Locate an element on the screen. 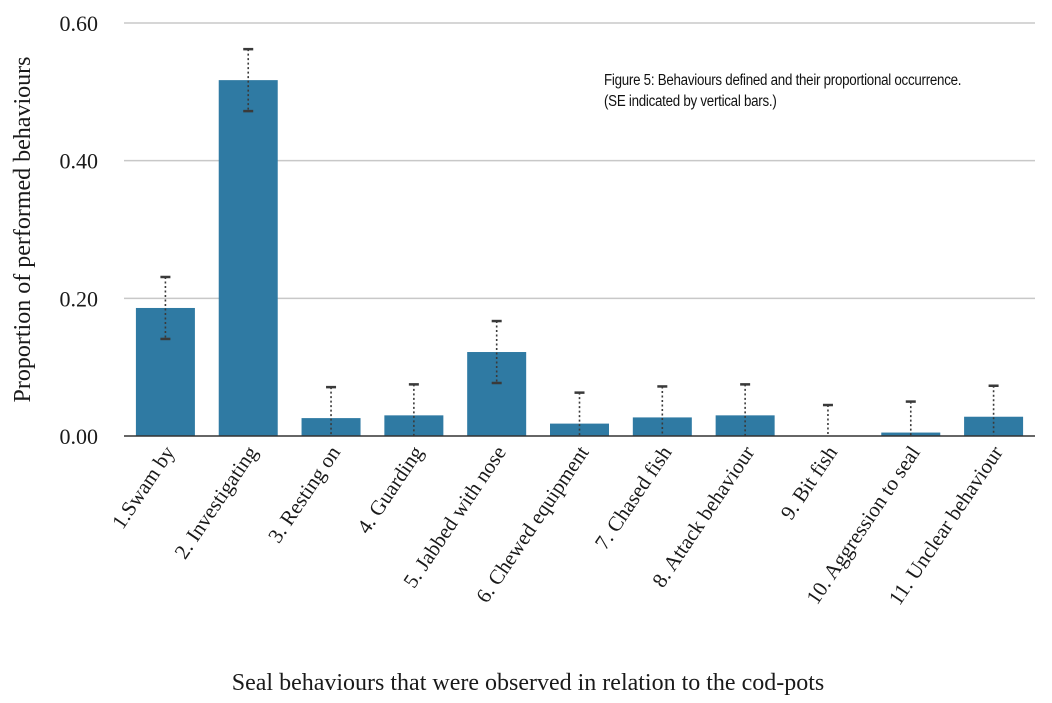 This screenshot has height=703, width=1052. y-tick-label: 0.40 is located at coordinates (79, 161).